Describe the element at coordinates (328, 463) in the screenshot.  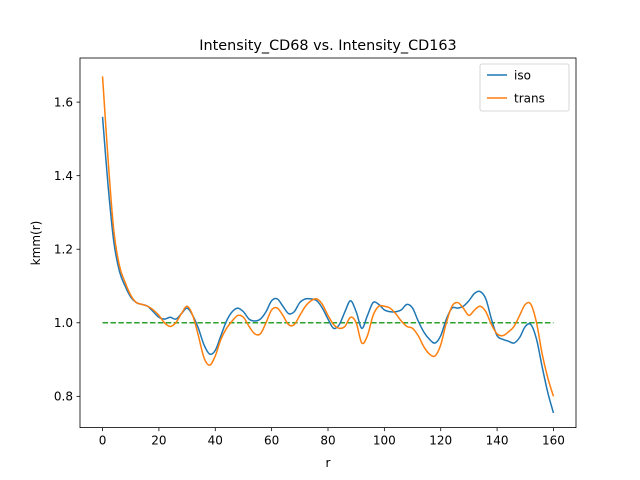
I see `x-axis-label: r` at that location.